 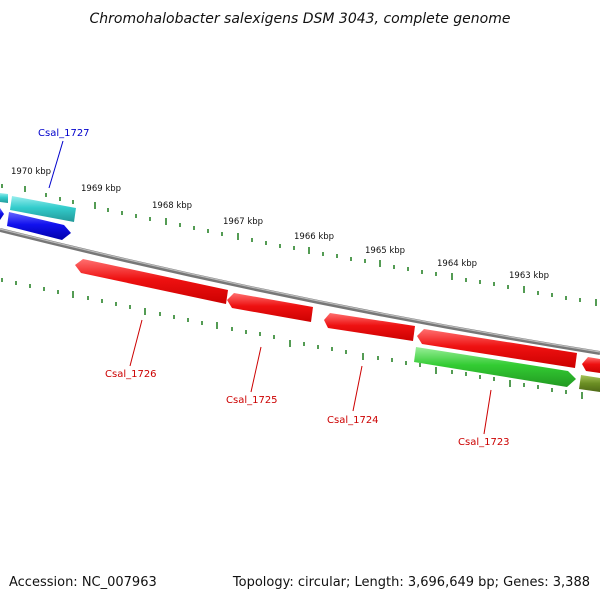 I want to click on blue-gene-arrow-left, so click(x=2, y=214).